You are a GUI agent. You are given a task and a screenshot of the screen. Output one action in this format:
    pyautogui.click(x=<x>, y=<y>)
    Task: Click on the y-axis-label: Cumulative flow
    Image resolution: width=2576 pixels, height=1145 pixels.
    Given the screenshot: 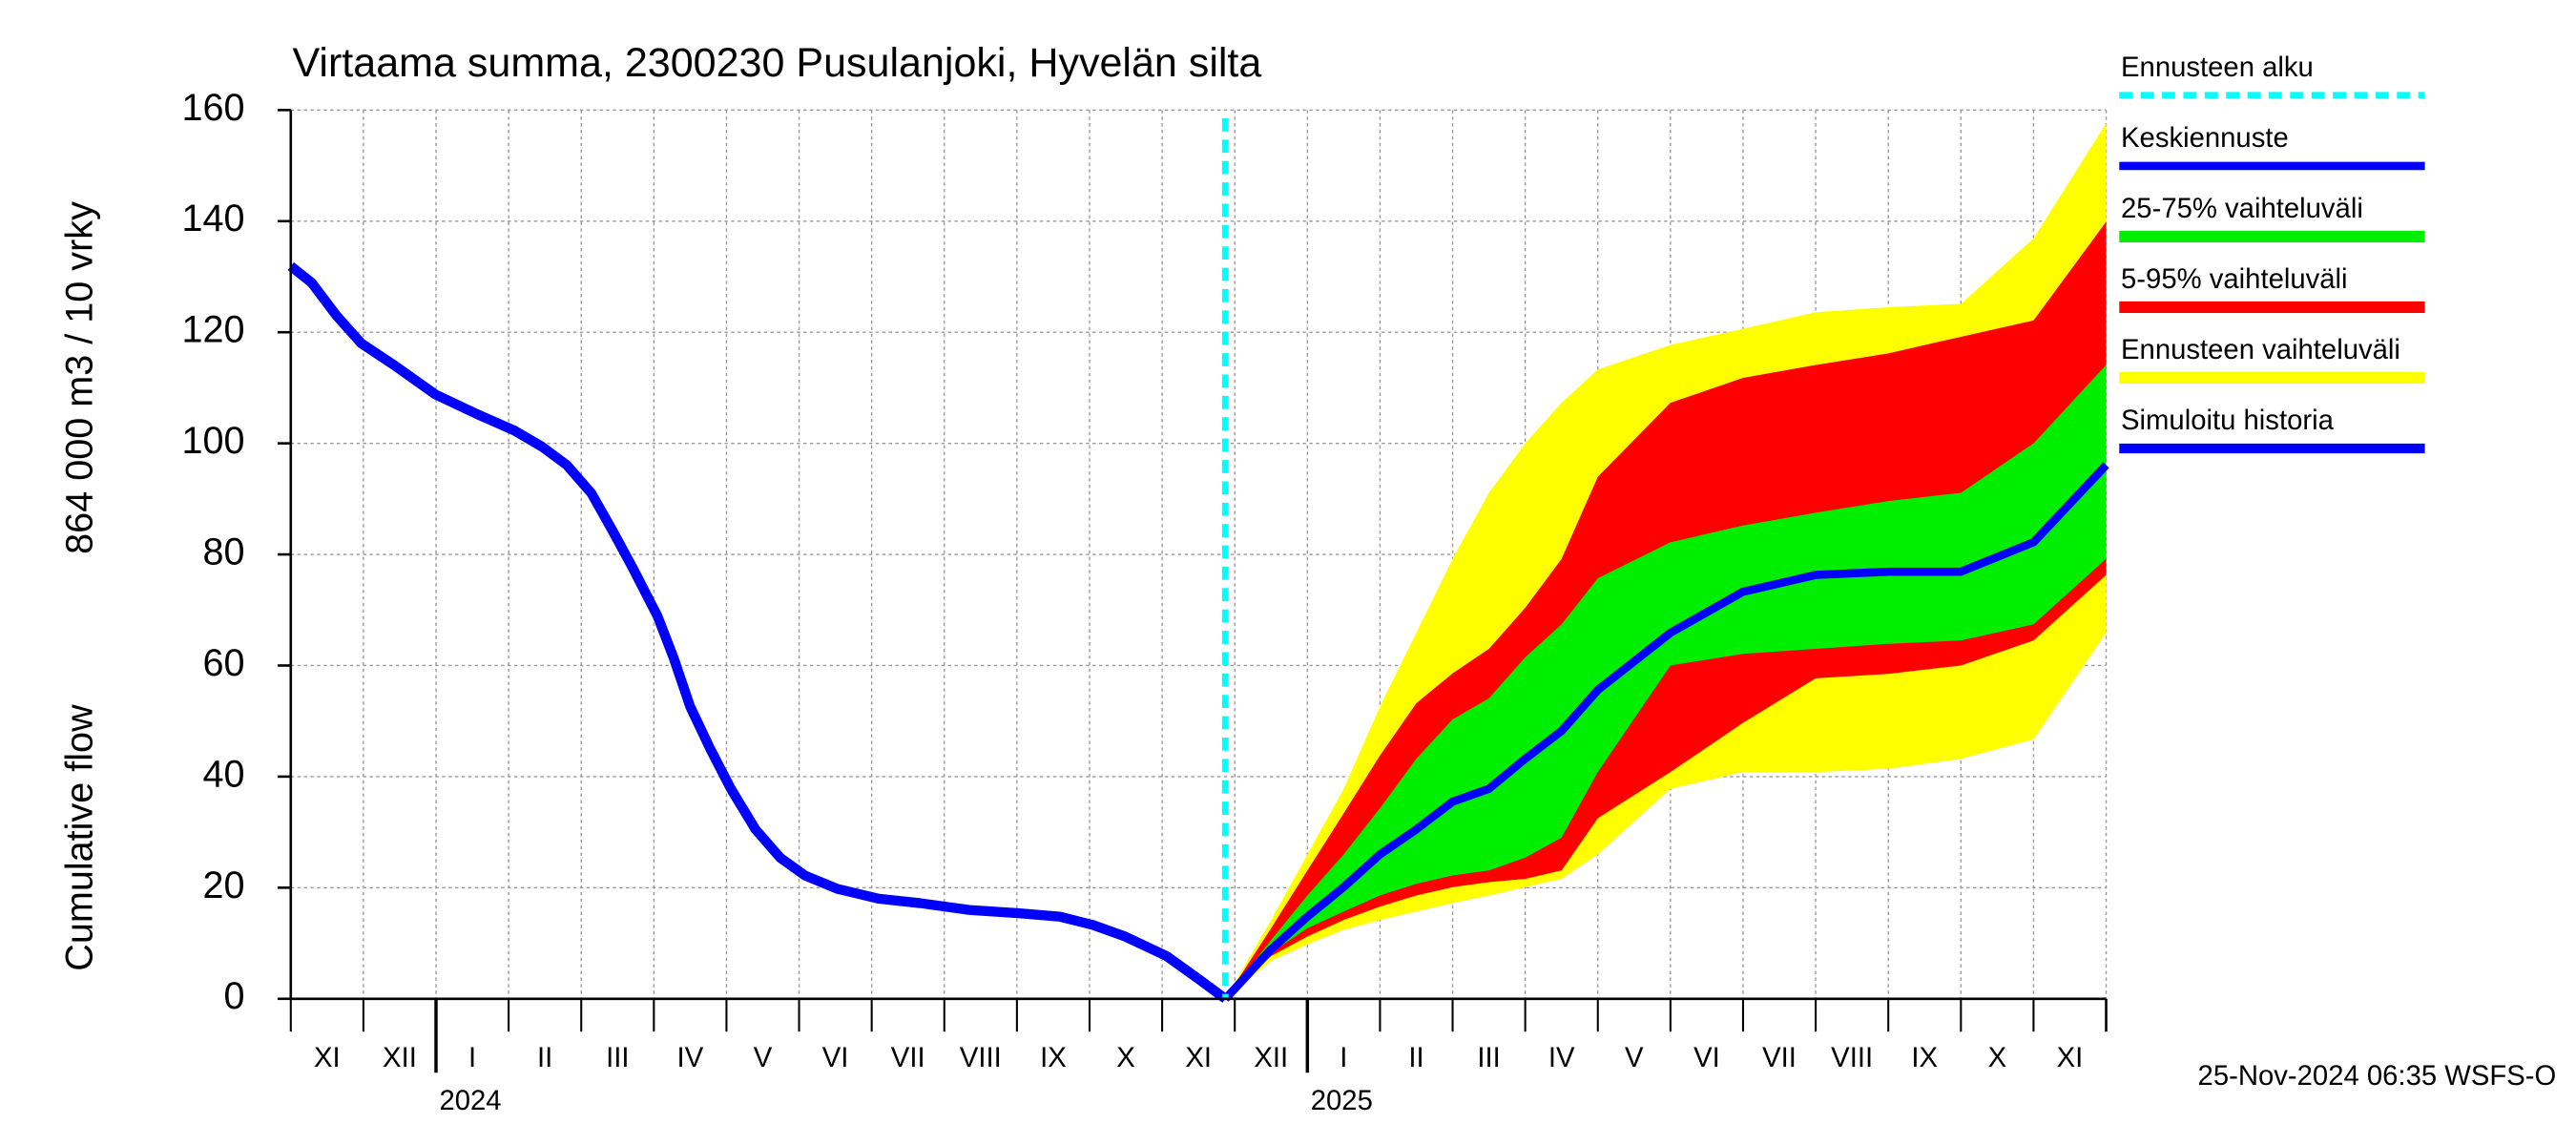 What is the action you would take?
    pyautogui.click(x=80, y=838)
    